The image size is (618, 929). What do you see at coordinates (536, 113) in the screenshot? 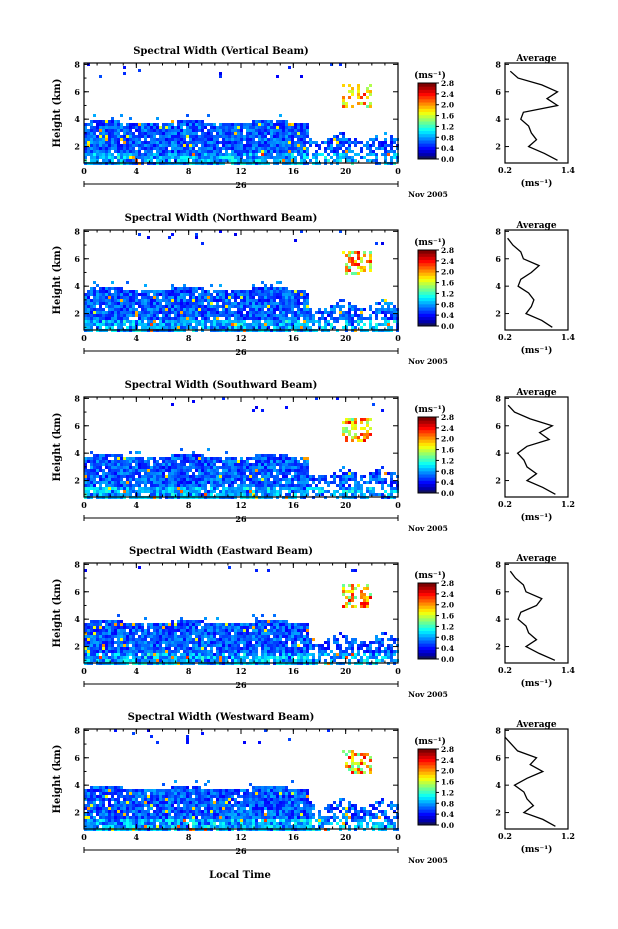
I see `average-frame` at bounding box center [536, 113].